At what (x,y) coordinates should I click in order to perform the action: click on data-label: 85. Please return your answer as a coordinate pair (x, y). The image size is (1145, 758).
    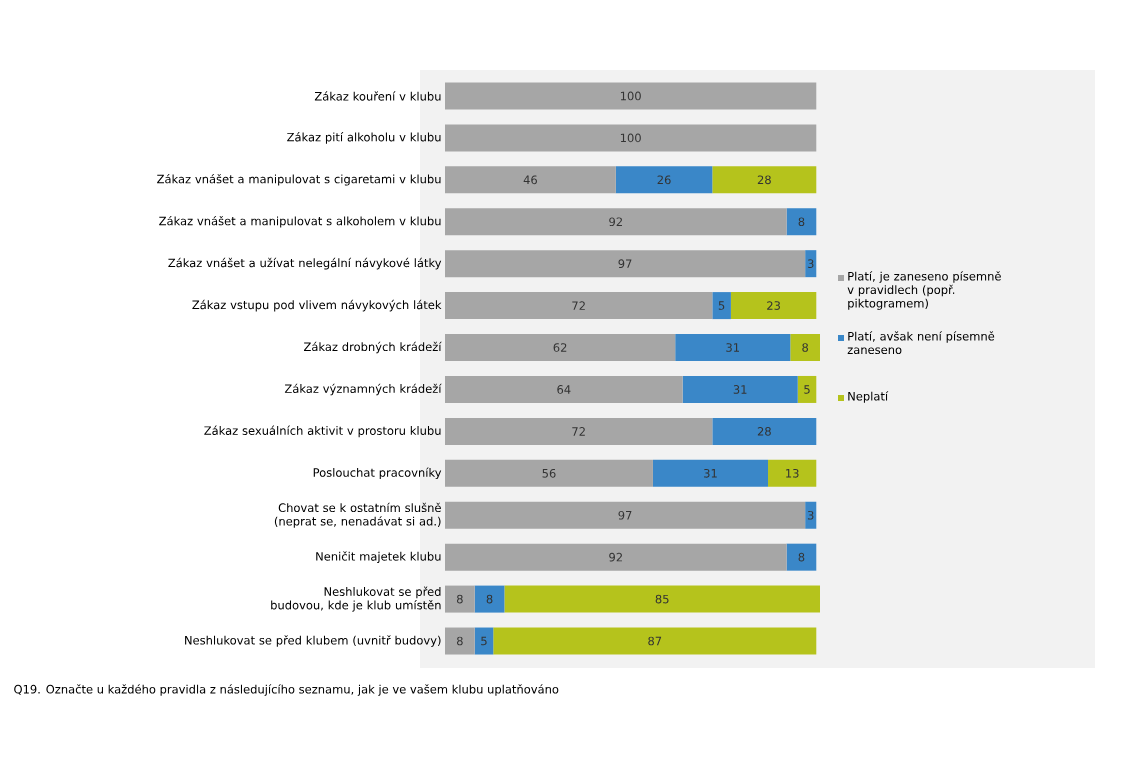
    Looking at the image, I should click on (662, 599).